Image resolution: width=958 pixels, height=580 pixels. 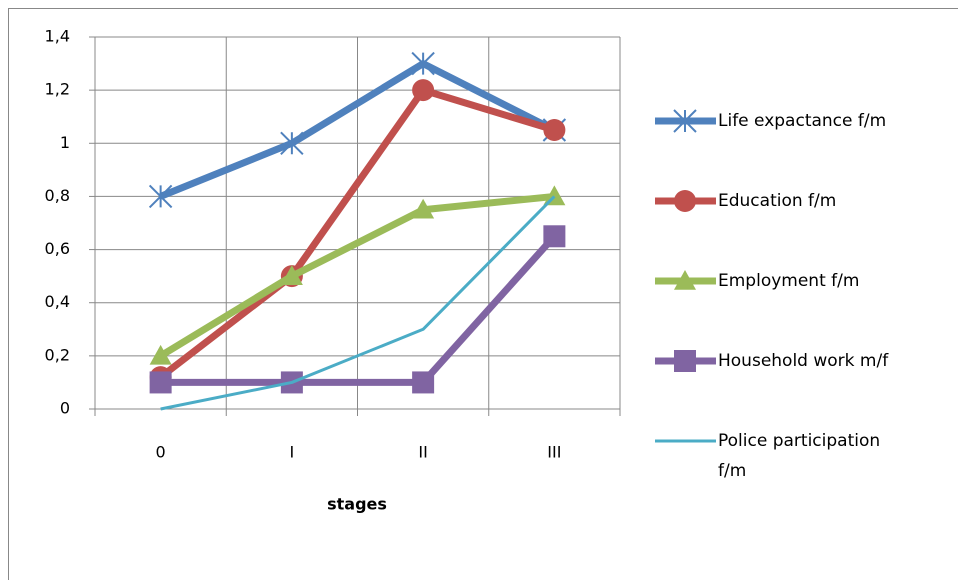 I want to click on legend-label: Employment f/m, so click(x=789, y=281).